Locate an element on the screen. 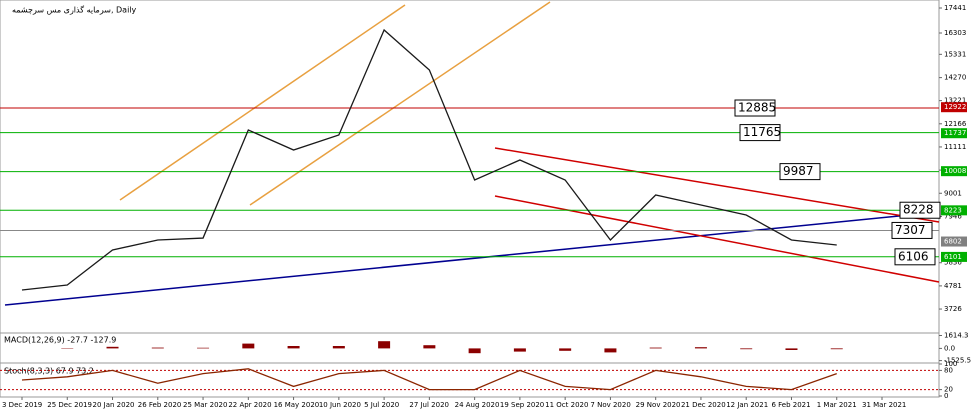 The image size is (975, 414). x-tick-label: 7 Nov 2020 is located at coordinates (610, 405).